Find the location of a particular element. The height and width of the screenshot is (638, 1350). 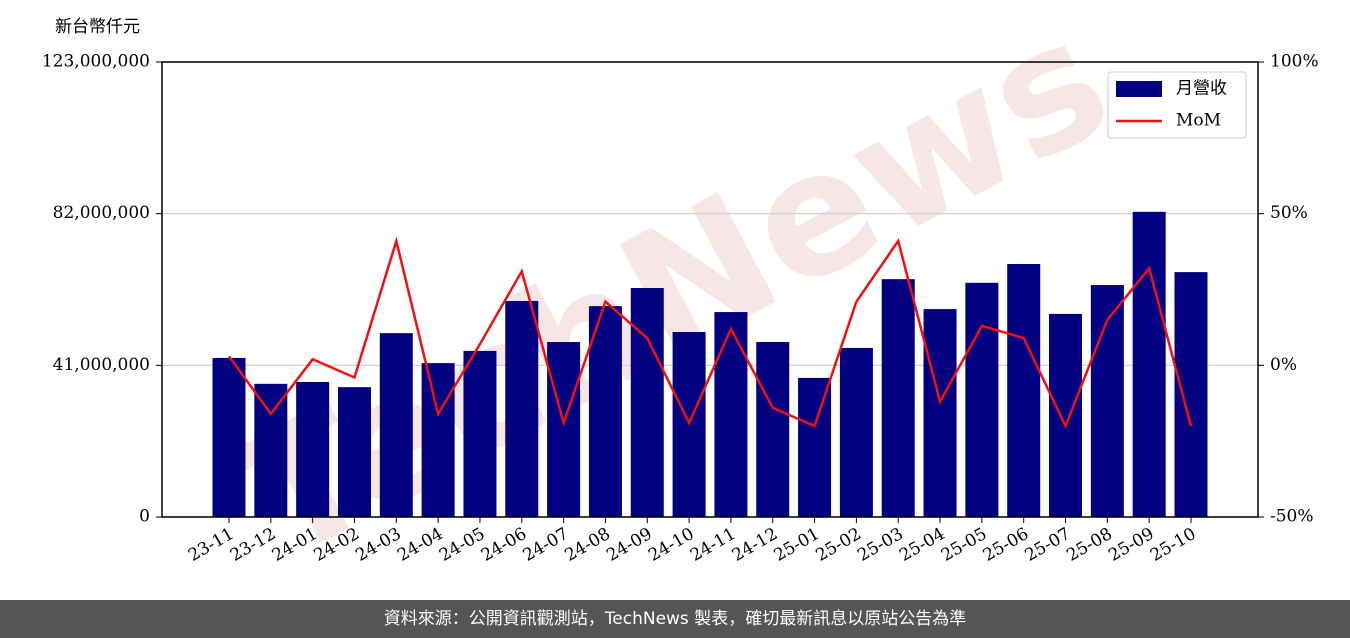

y2-tick-label: 0% is located at coordinates (1283, 365).